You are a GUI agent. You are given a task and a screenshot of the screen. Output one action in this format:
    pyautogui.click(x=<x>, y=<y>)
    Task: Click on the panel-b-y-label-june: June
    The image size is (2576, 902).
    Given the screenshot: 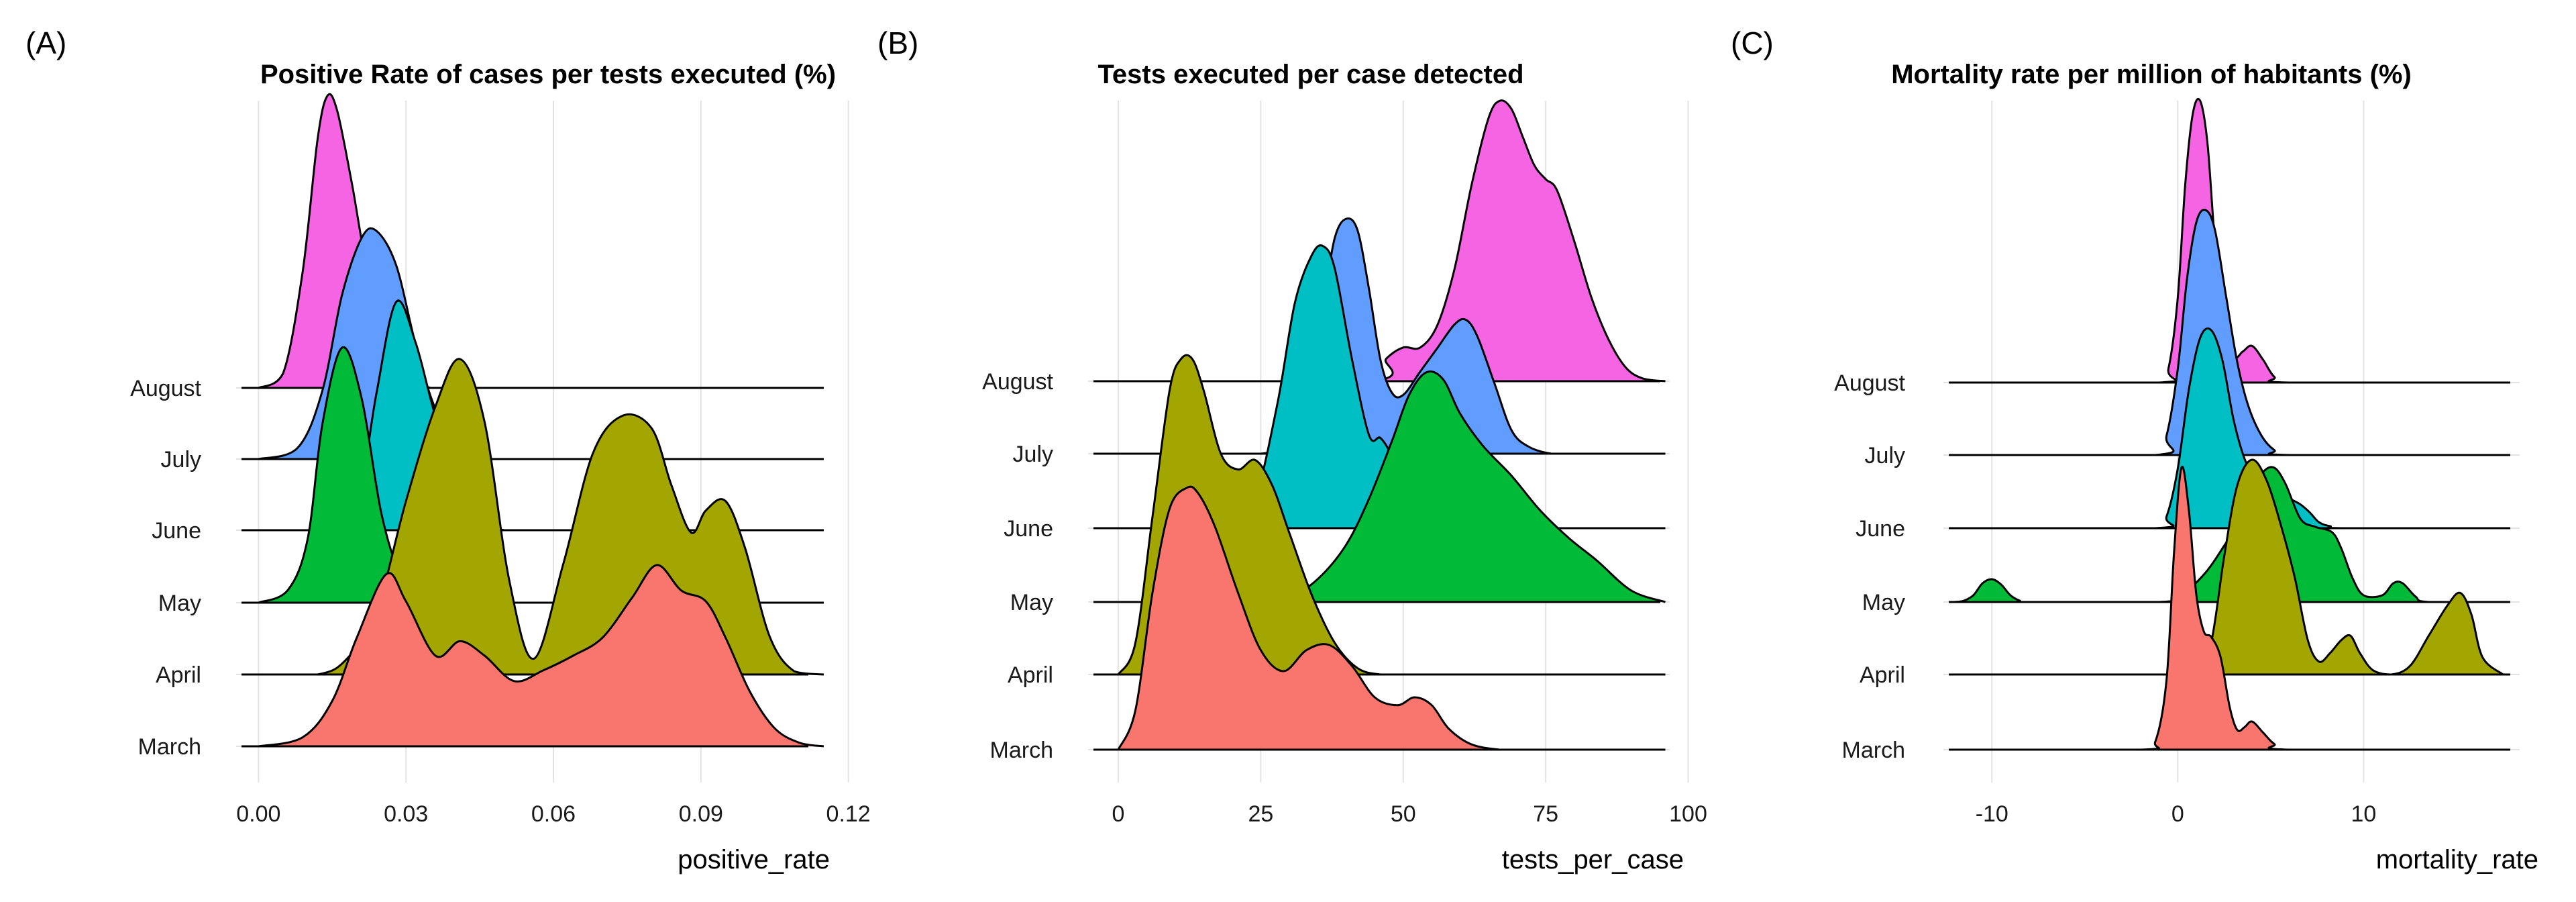 What is the action you would take?
    pyautogui.click(x=1028, y=529)
    